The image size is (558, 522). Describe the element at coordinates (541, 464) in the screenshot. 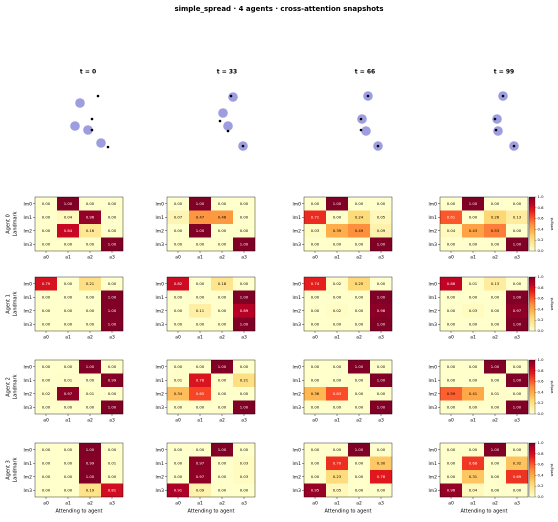

I see `colorbar-tick-label: 0.6` at that location.